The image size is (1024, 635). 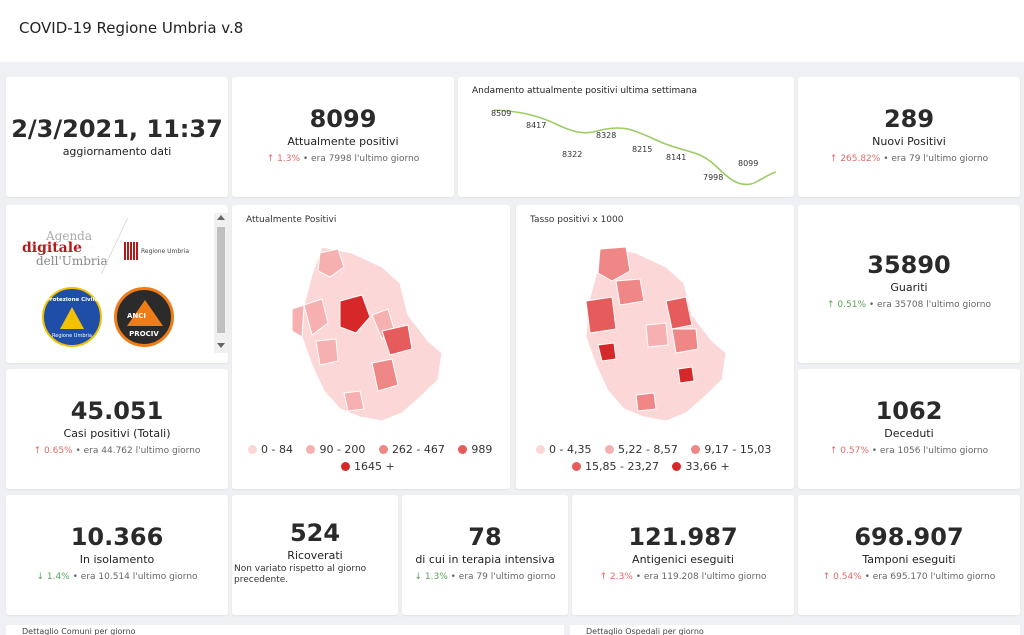 I want to click on kpi-change-pct: 0.57%, so click(x=854, y=451).